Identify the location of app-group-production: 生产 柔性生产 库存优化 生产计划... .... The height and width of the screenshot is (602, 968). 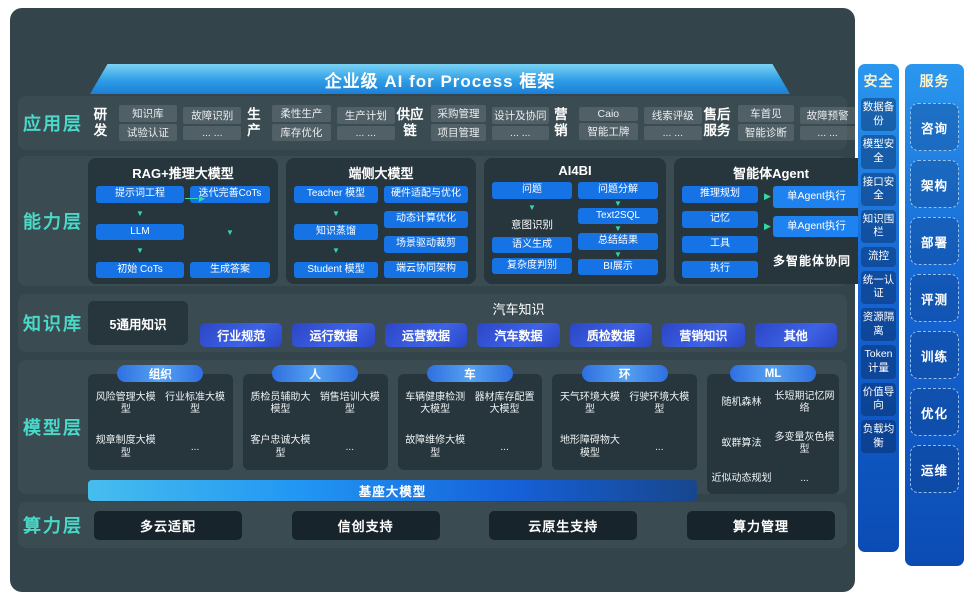
(319, 123).